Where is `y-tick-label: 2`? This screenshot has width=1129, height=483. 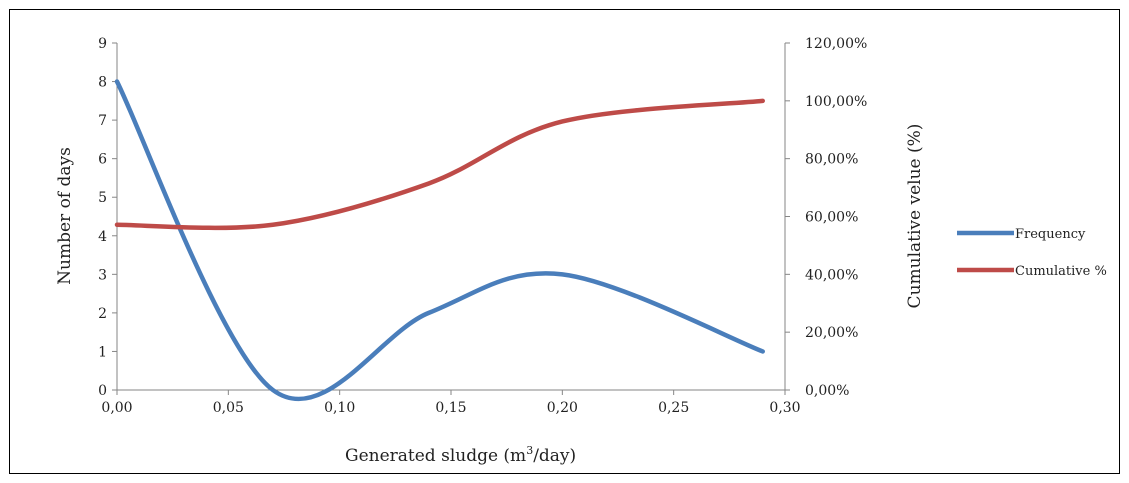 y-tick-label: 2 is located at coordinates (102, 314).